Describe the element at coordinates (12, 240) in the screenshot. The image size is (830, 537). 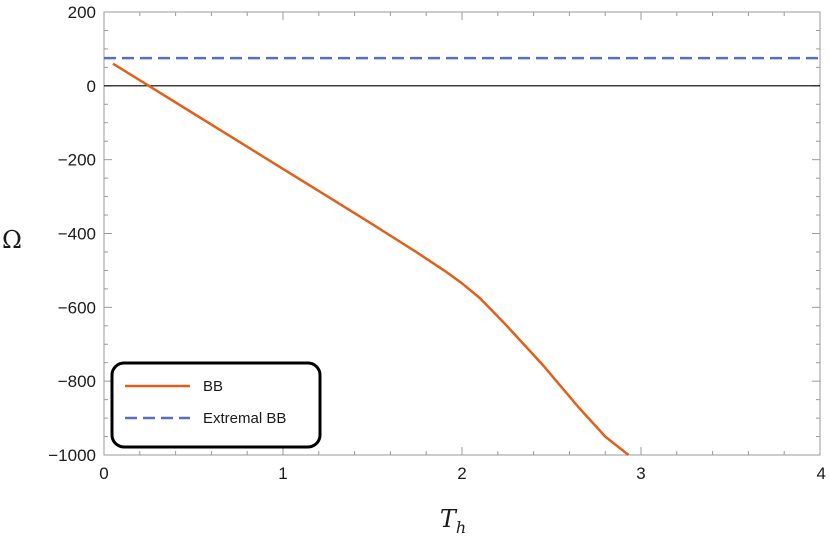
I see `y-axis-label: Ω` at that location.